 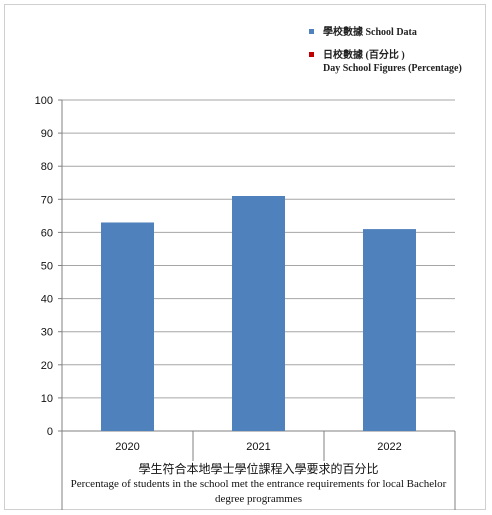 What do you see at coordinates (47, 233) in the screenshot?
I see `y-tick-label: 60` at bounding box center [47, 233].